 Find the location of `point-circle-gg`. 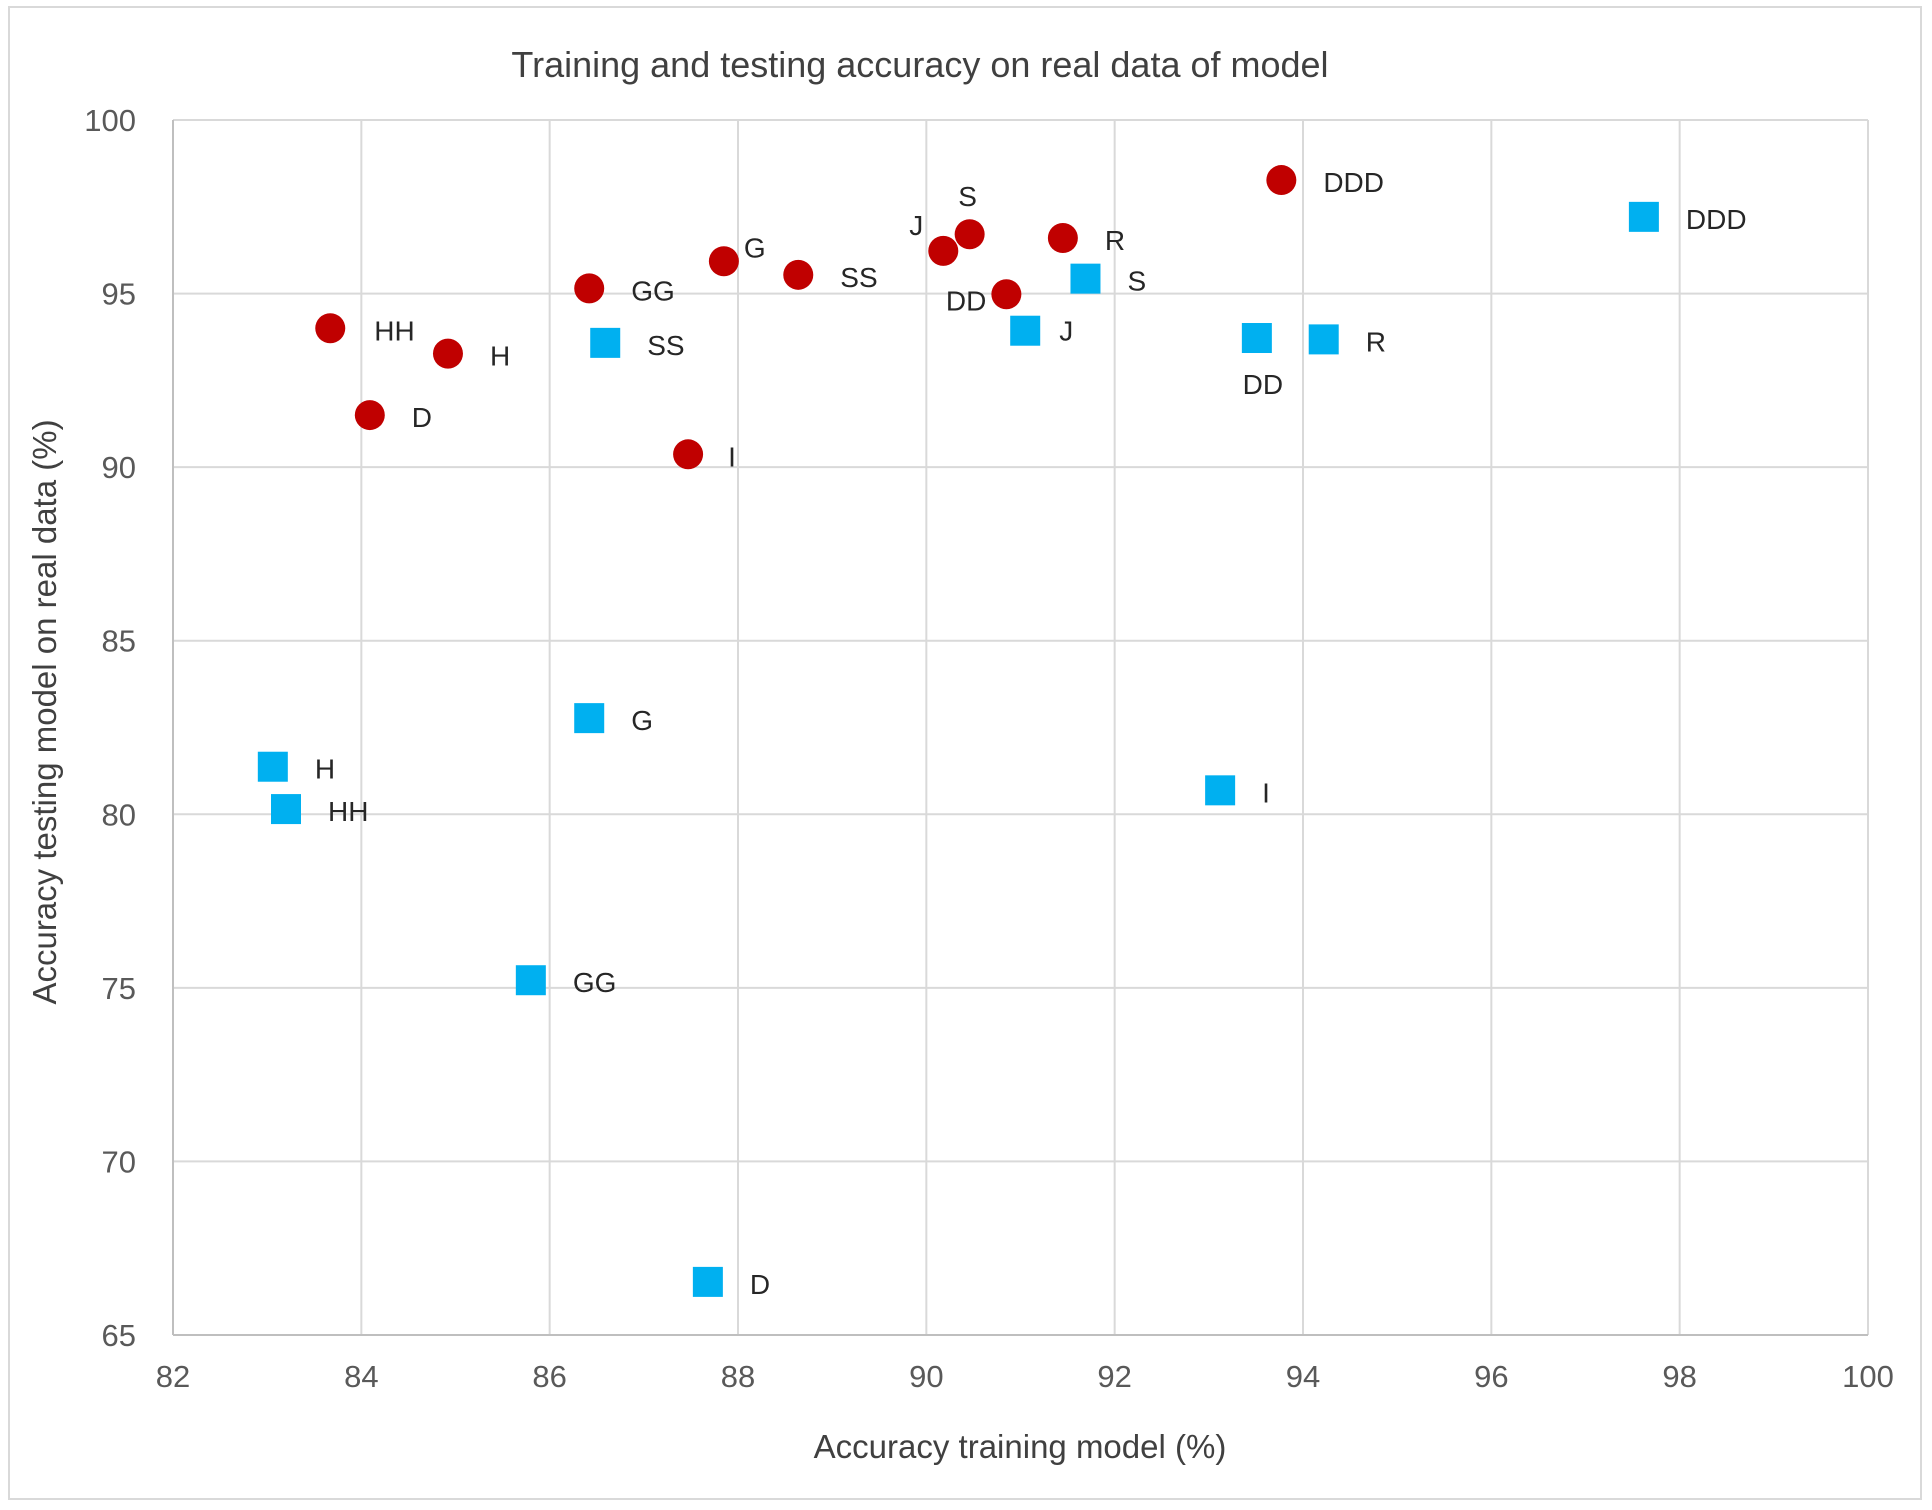

point-circle-gg is located at coordinates (589, 288).